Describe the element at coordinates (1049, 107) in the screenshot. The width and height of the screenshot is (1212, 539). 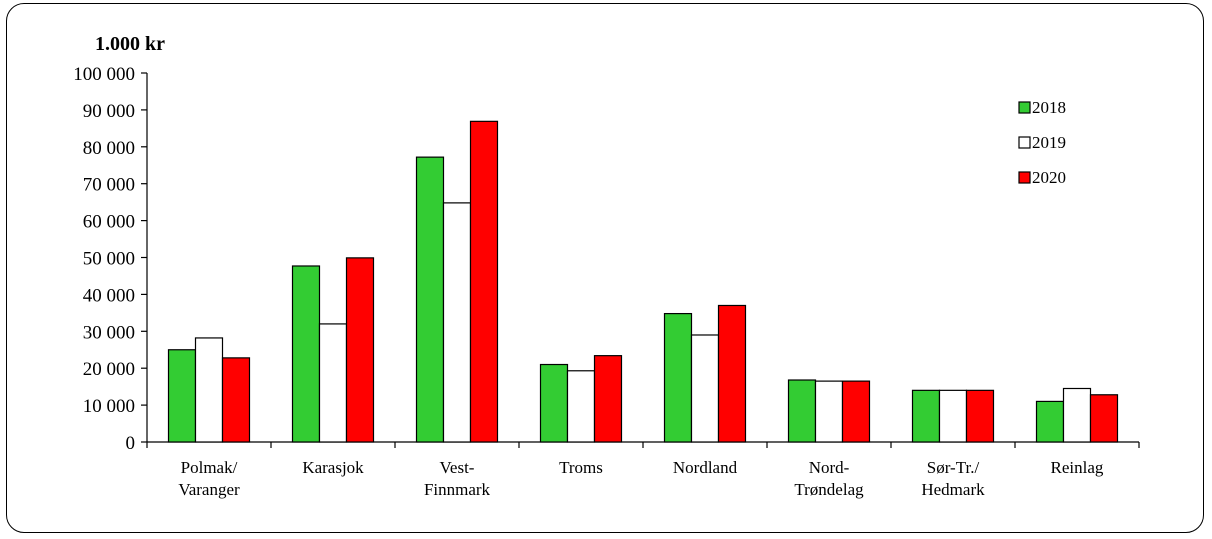
I see `legend-label: 2018` at that location.